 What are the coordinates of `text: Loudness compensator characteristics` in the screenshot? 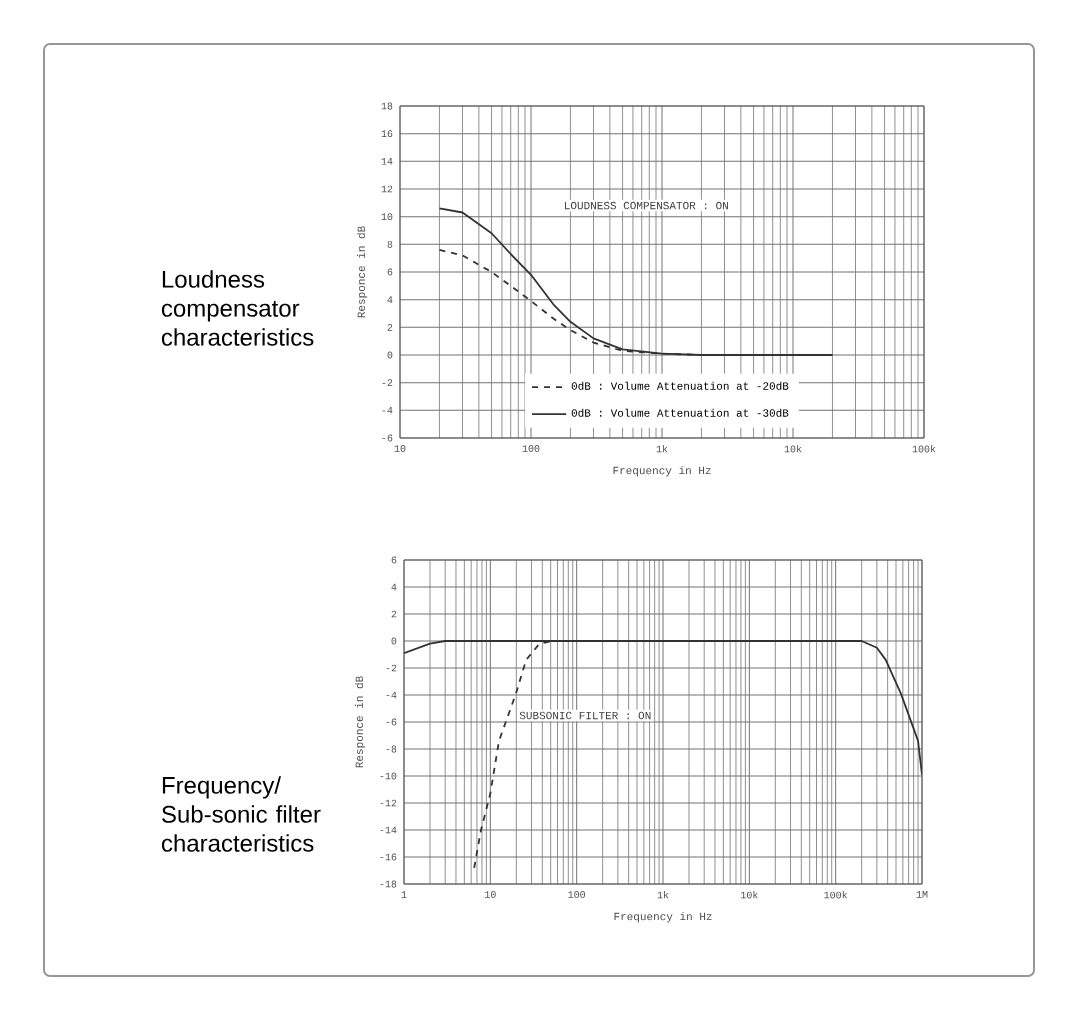 It's located at (237, 308).